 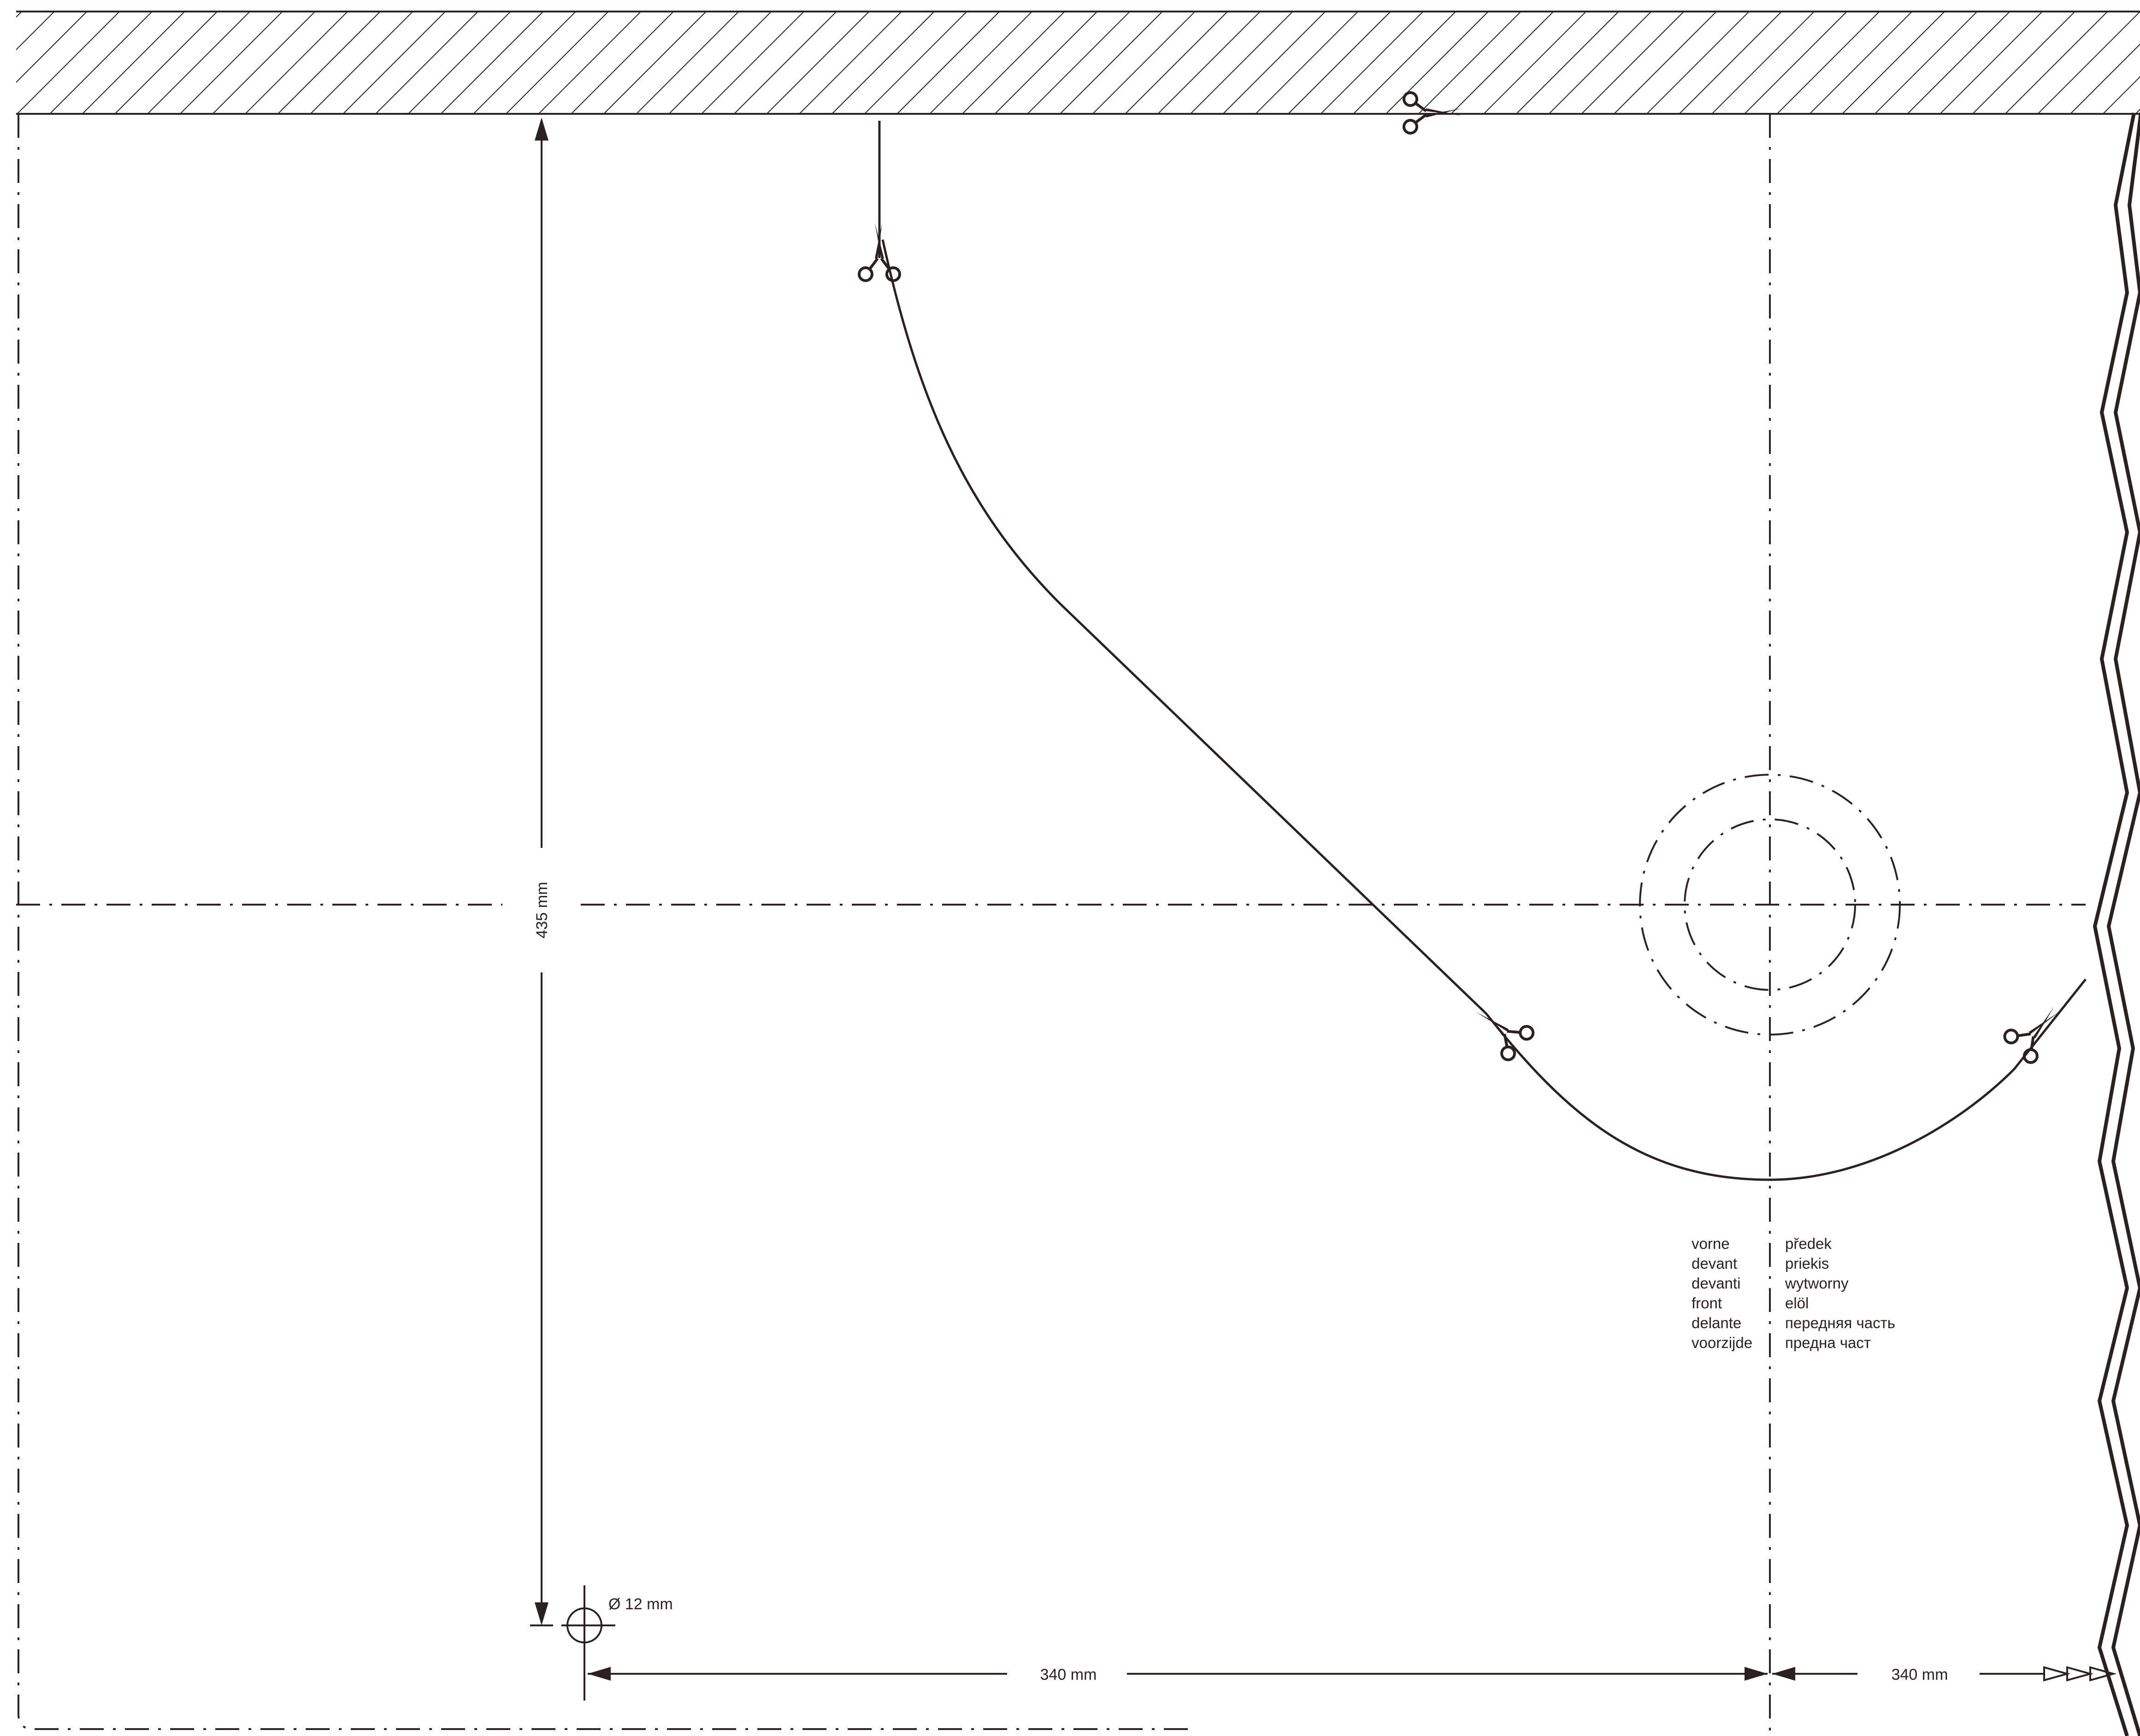 I want to click on width-dimension-right, so click(x=1908, y=1674).